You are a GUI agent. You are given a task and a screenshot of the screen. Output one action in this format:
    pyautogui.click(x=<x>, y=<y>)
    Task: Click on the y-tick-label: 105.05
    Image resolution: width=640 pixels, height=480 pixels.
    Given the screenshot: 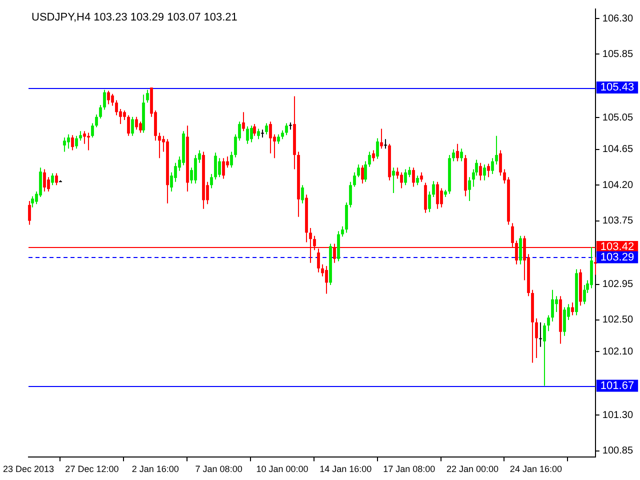 What is the action you would take?
    pyautogui.click(x=618, y=118)
    